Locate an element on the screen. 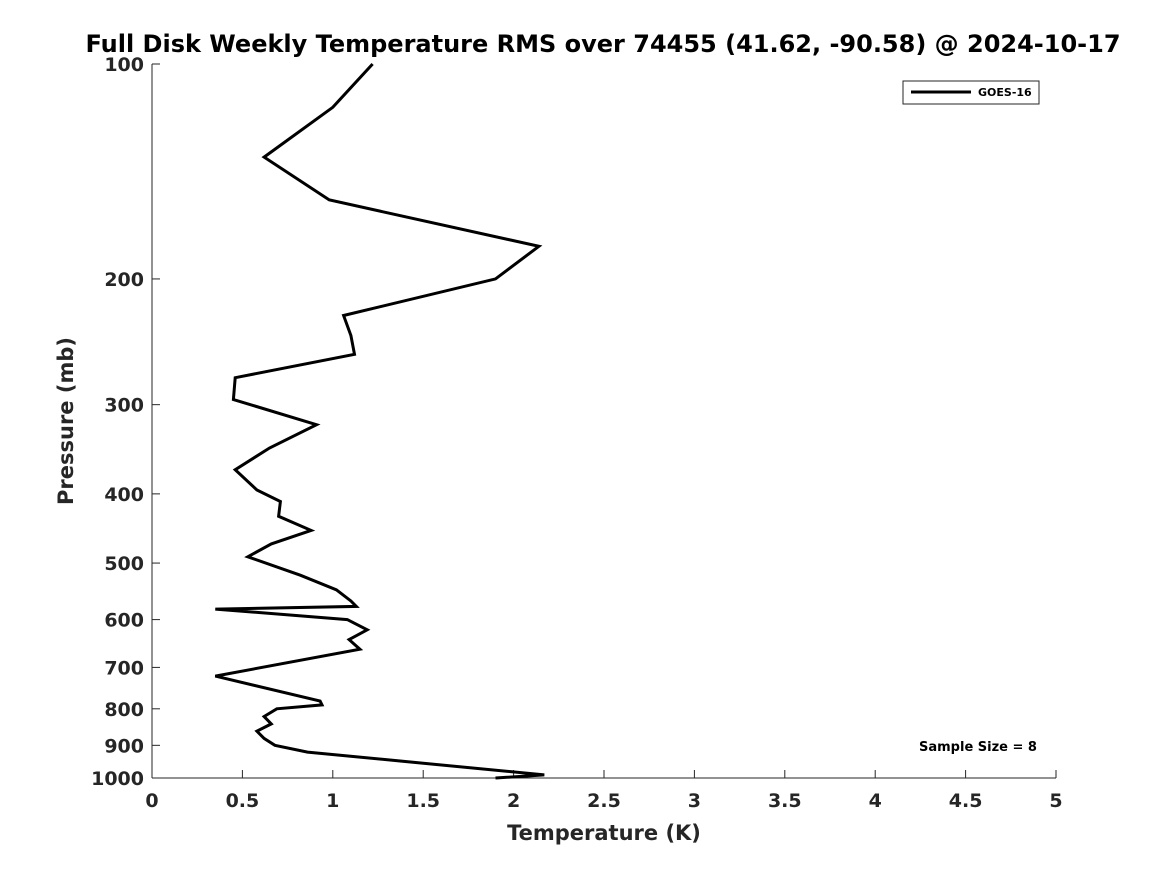 Image resolution: width=1167 pixels, height=875 pixels. y-axis-ticks: 100 200 300 400 500 600 700 800 900 1000 is located at coordinates (125, 422).